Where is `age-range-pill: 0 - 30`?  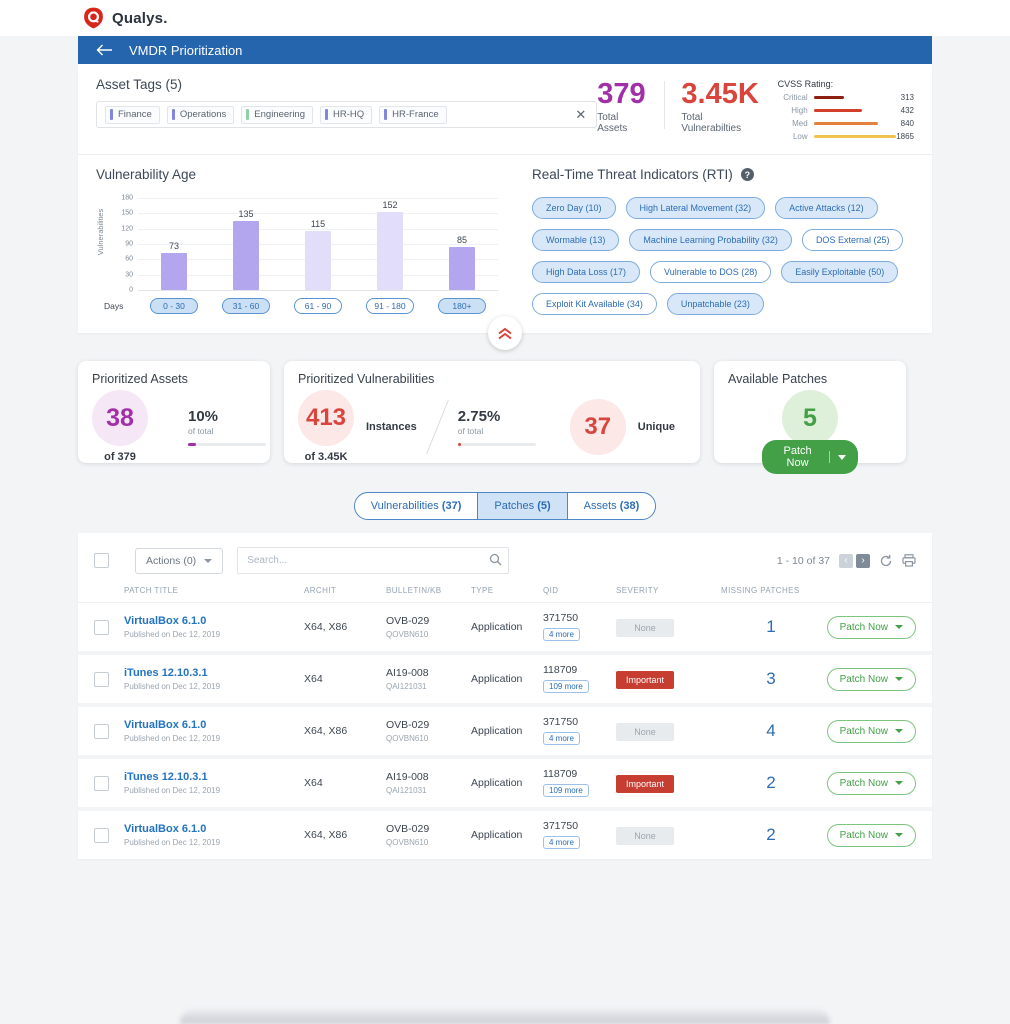
age-range-pill: 0 - 30 is located at coordinates (174, 306).